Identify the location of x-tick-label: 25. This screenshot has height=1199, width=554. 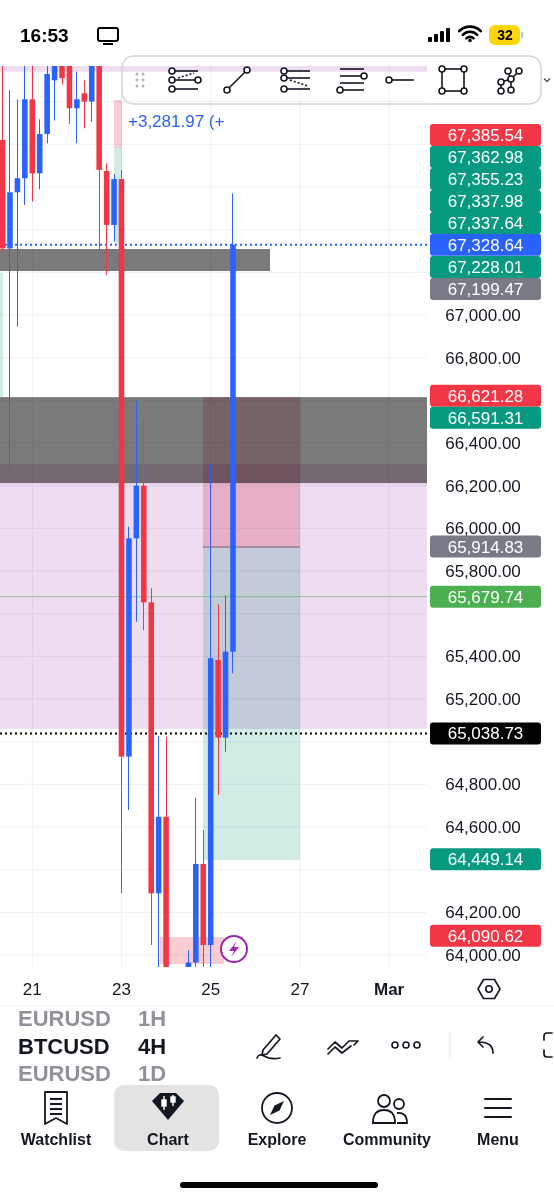
(211, 989).